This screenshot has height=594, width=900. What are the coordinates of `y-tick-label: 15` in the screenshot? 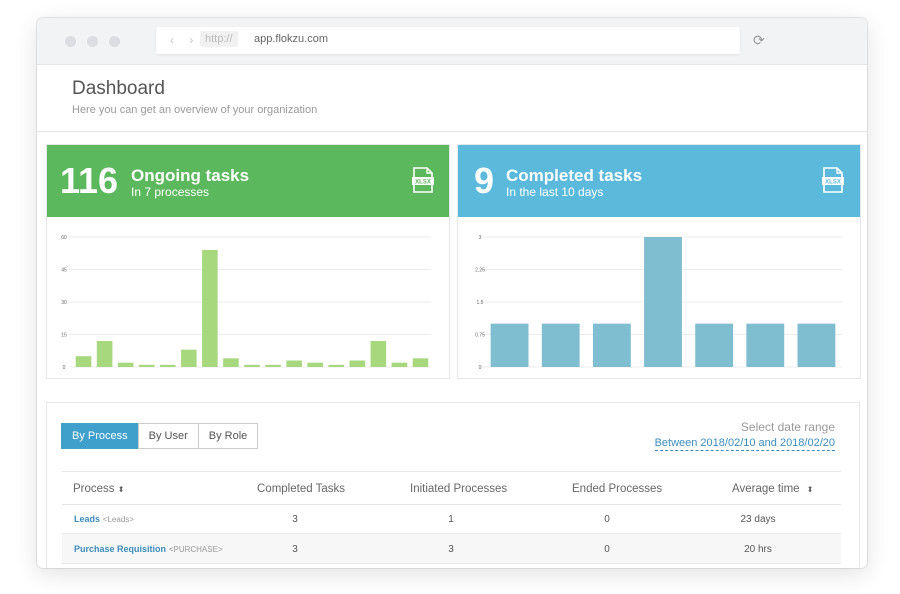 It's located at (64, 336).